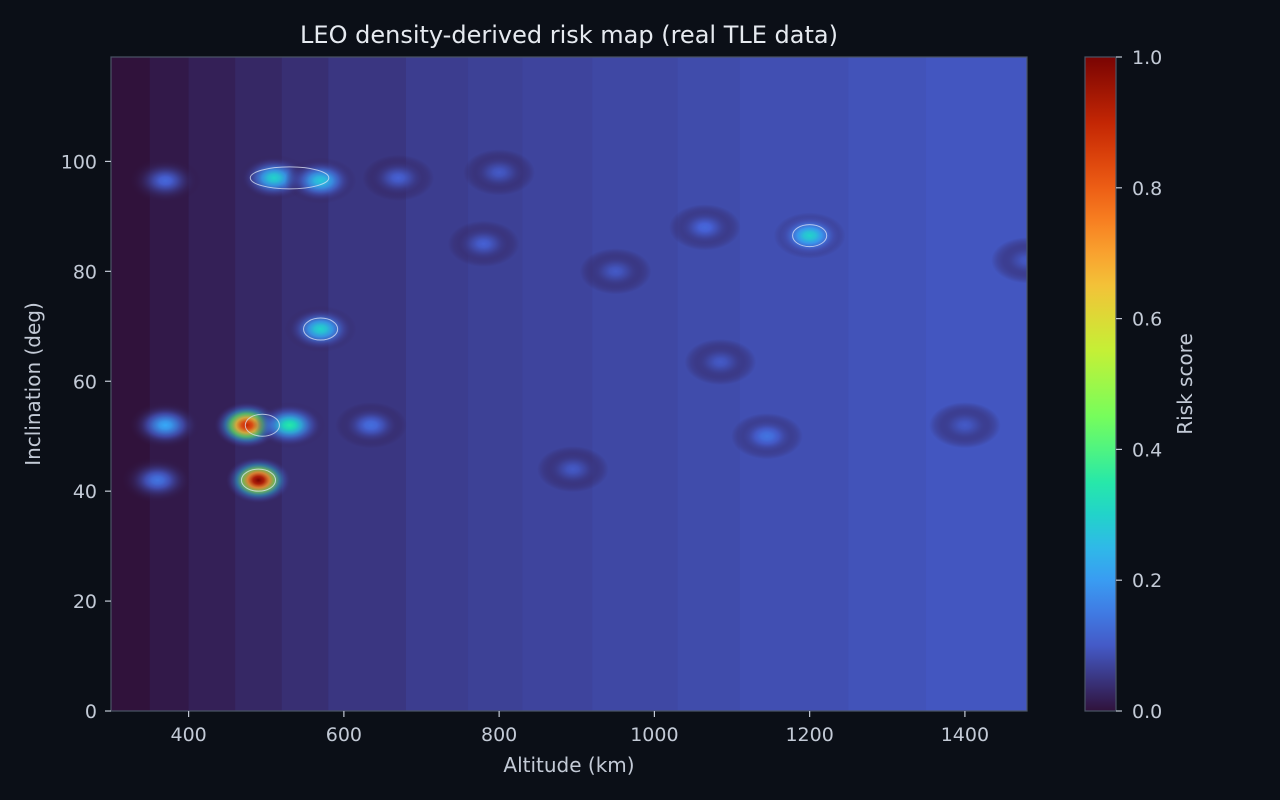 This screenshot has height=800, width=1280. Describe the element at coordinates (79, 162) in the screenshot. I see `y-tick-label: 100` at that location.